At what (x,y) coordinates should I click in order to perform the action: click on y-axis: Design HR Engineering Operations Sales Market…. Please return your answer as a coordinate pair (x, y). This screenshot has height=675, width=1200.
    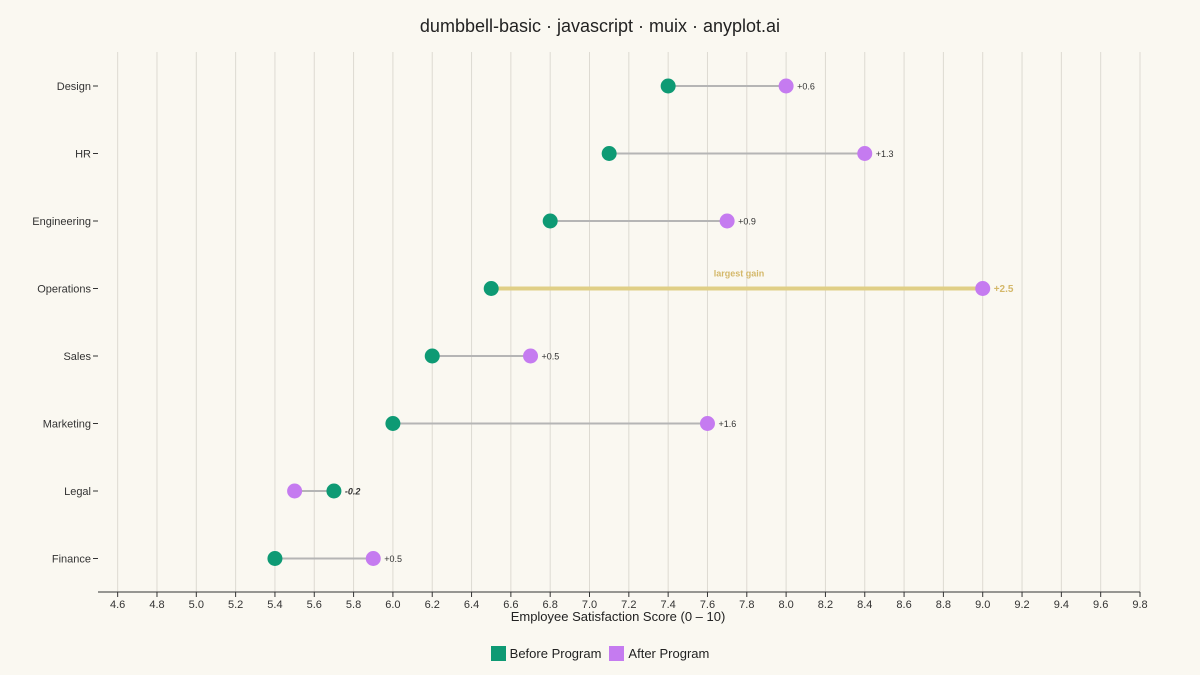
    Looking at the image, I should click on (65, 323).